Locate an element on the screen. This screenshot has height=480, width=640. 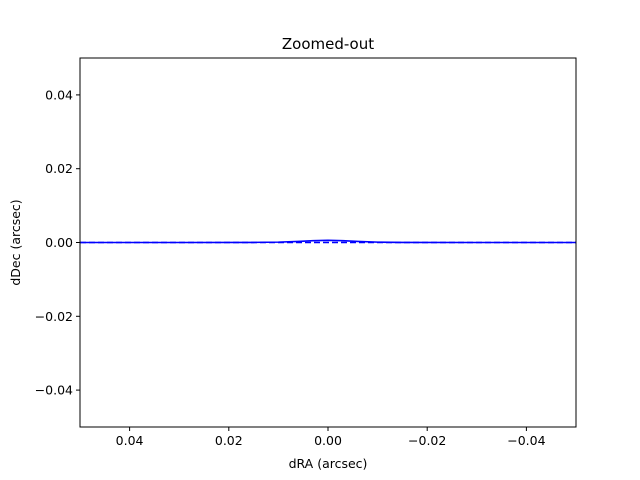
solid-series-line is located at coordinates (328, 241).